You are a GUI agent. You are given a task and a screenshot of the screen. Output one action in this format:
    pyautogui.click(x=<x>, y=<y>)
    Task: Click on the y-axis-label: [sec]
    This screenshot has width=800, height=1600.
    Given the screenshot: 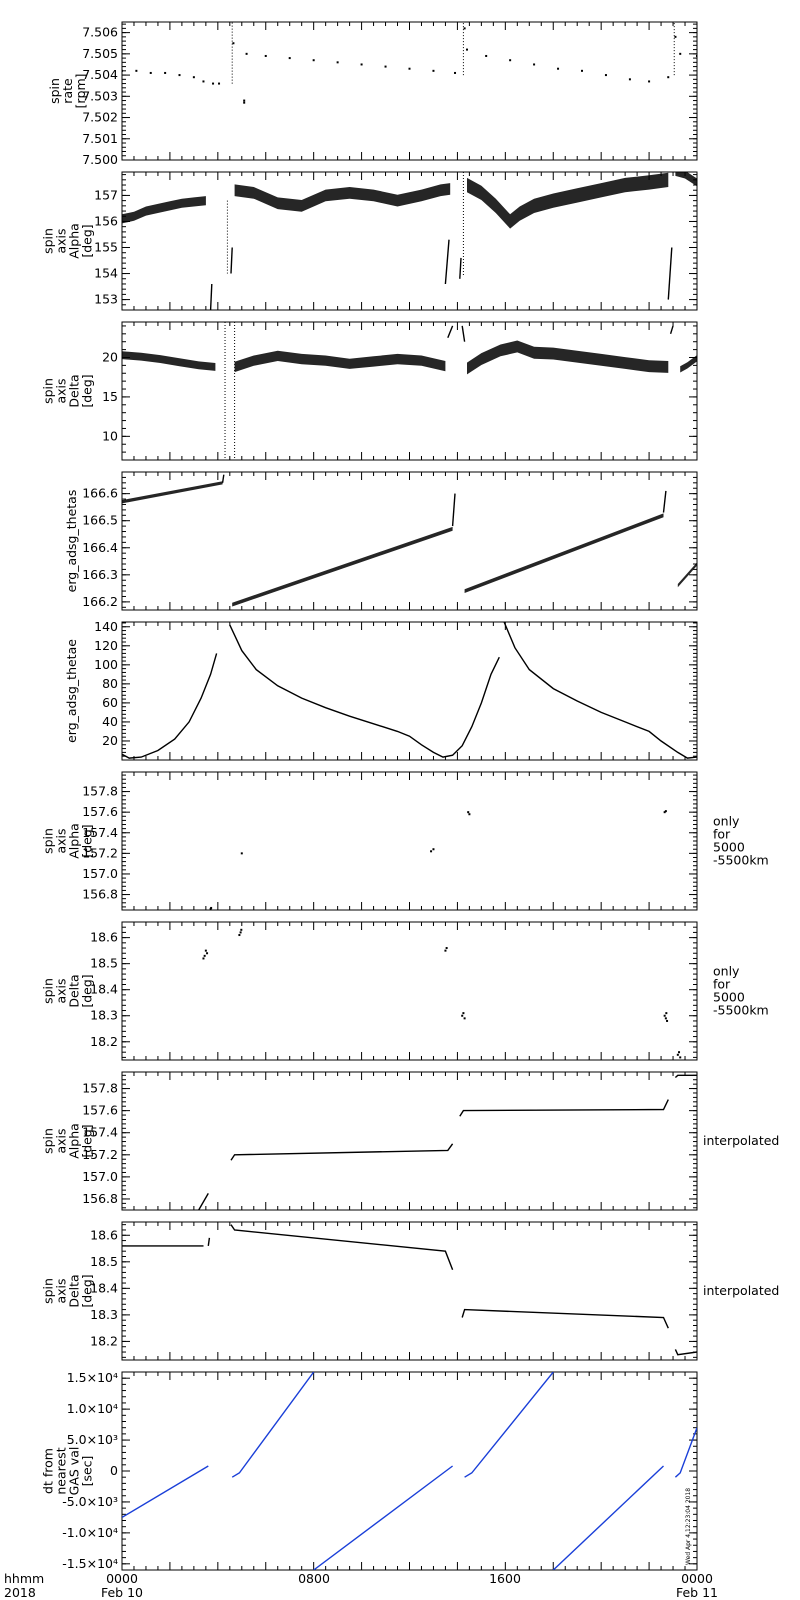 What is the action you would take?
    pyautogui.click(x=87, y=1471)
    